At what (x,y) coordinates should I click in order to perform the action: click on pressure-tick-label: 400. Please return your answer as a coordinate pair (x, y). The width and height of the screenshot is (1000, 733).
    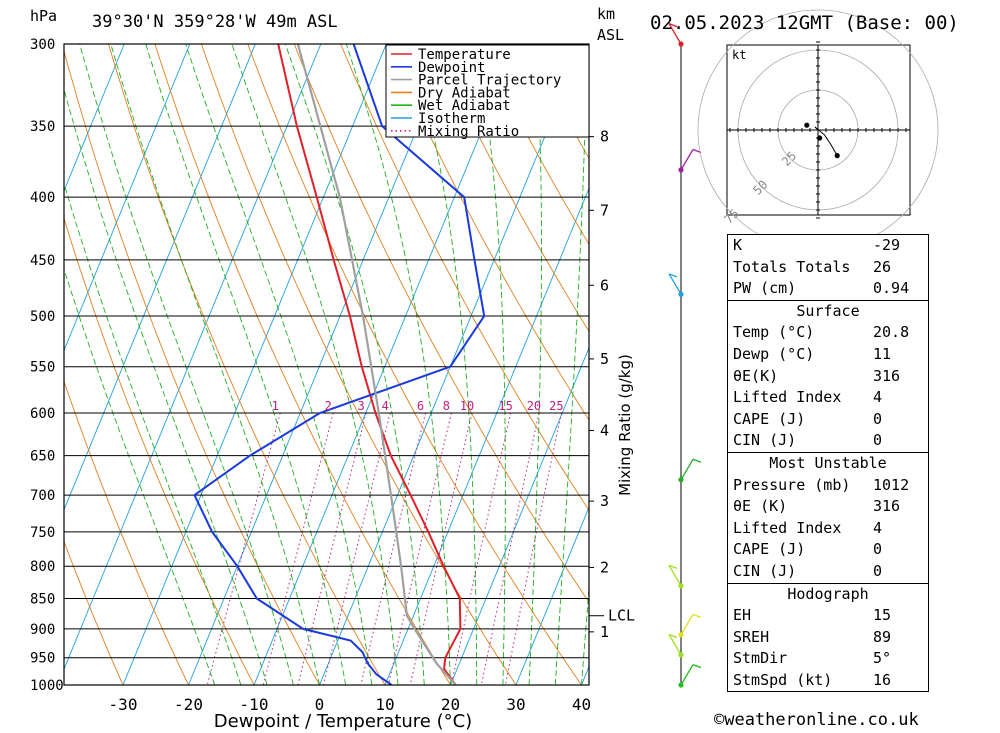
    Looking at the image, I should click on (42, 198).